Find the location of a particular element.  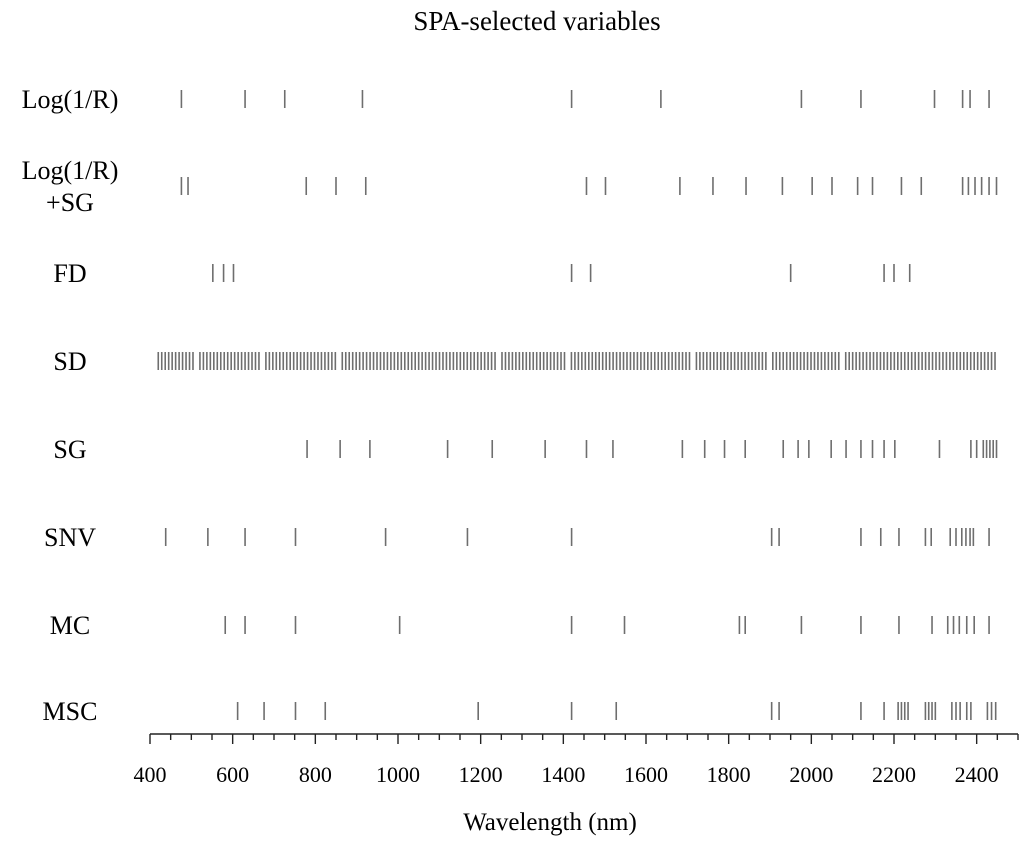

row-log-1-r-: Log(1/R) is located at coordinates (506, 99).